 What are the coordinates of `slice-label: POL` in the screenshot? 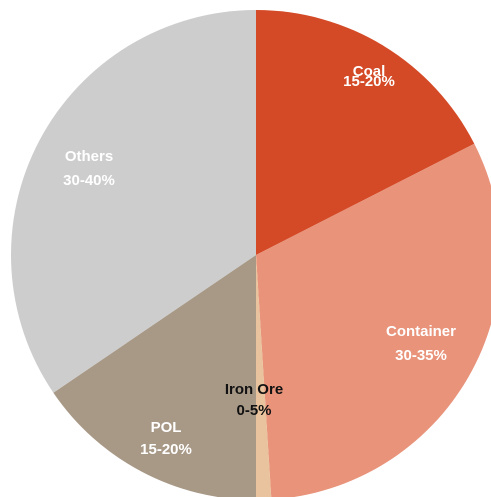 It's located at (166, 427).